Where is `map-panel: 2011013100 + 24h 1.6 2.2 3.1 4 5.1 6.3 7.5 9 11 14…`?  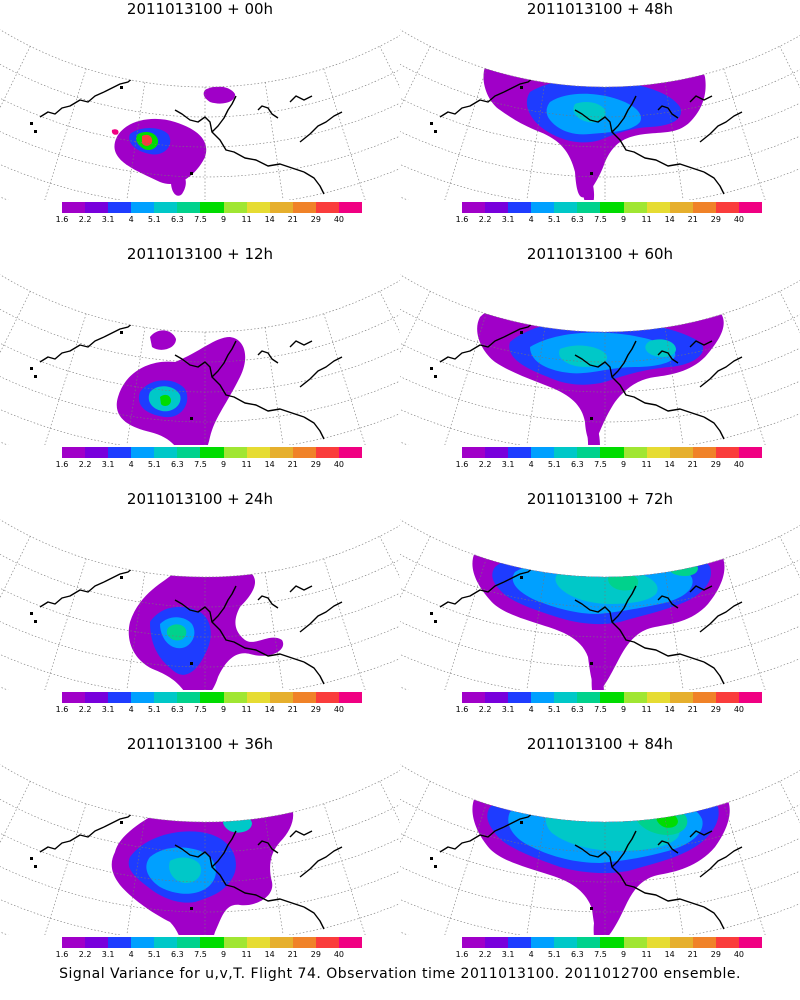
map-panel: 2011013100 + 24h 1.6 2.2 3.1 4 5.1 6.3 7.5 9 11 14… is located at coordinates (200, 612).